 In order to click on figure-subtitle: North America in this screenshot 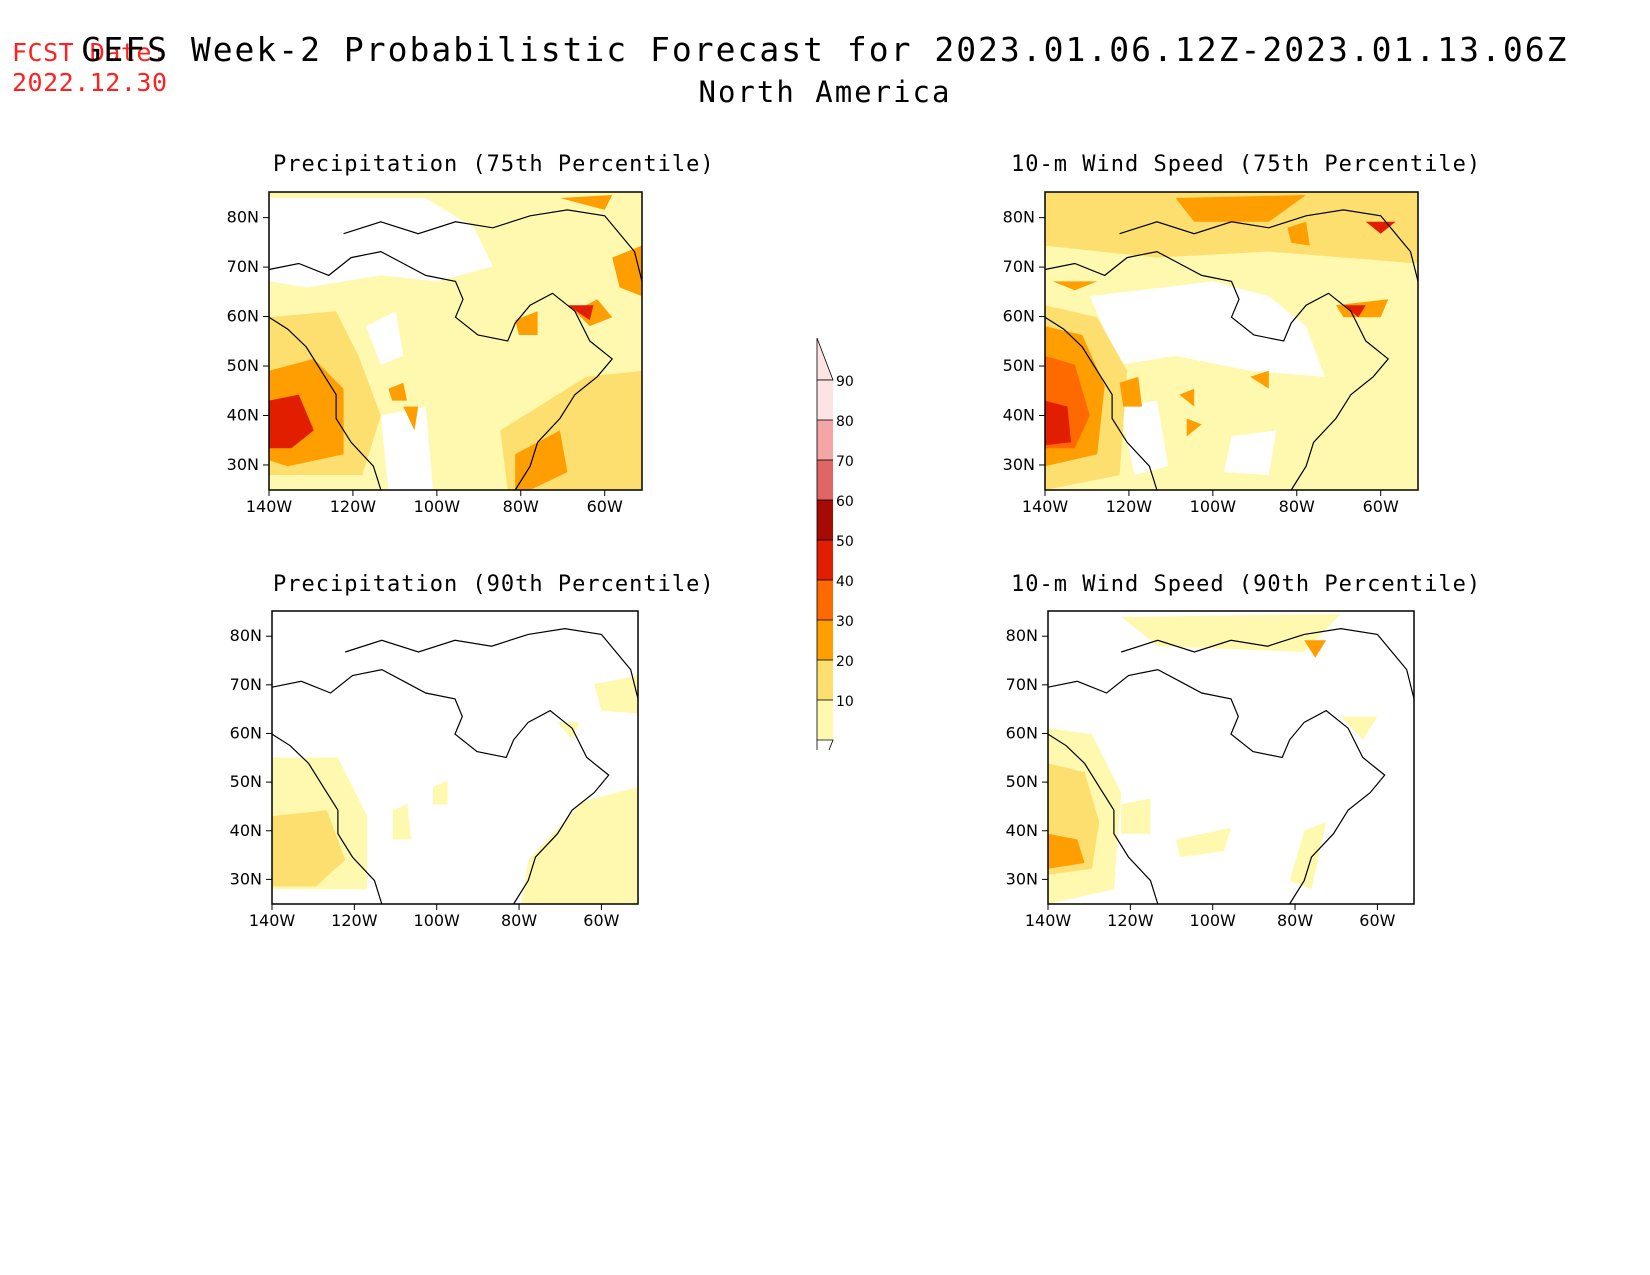, I will do `click(825, 92)`.